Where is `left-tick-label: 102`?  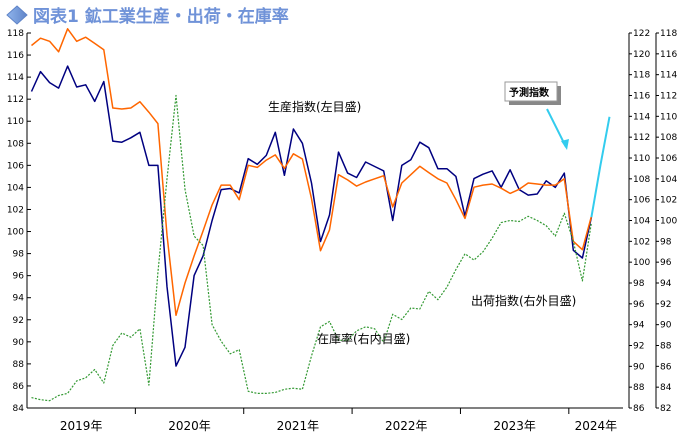
left-tick-label: 102 is located at coordinates (15, 210).